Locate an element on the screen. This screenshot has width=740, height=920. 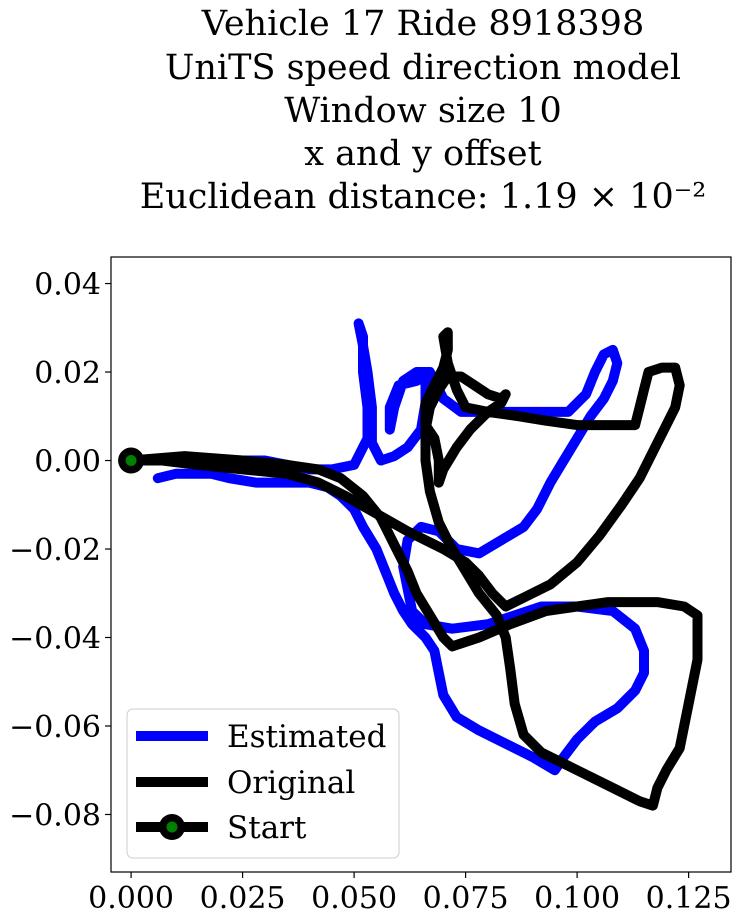
y-tick-label: −0.06 is located at coordinates (55, 727).